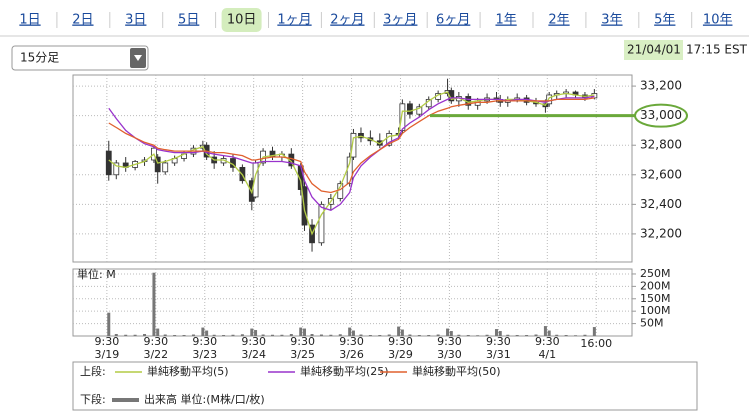  I want to click on y-tick-label: 32,600, so click(661, 174).